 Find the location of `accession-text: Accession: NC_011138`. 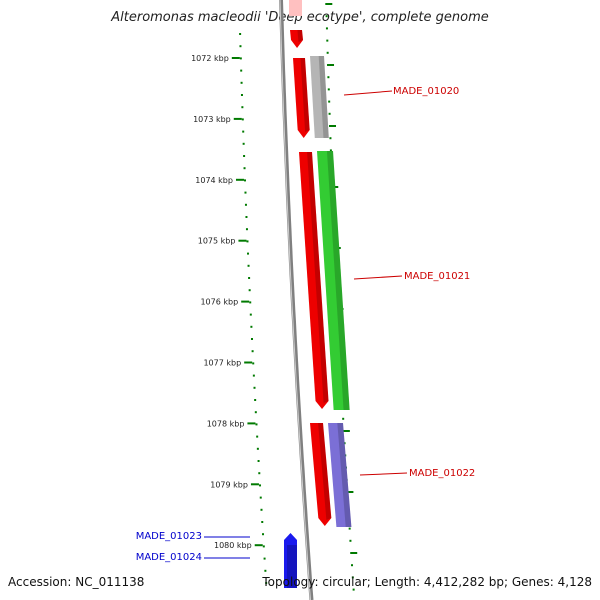

accession-text: Accession: NC_011138 is located at coordinates (76, 582).